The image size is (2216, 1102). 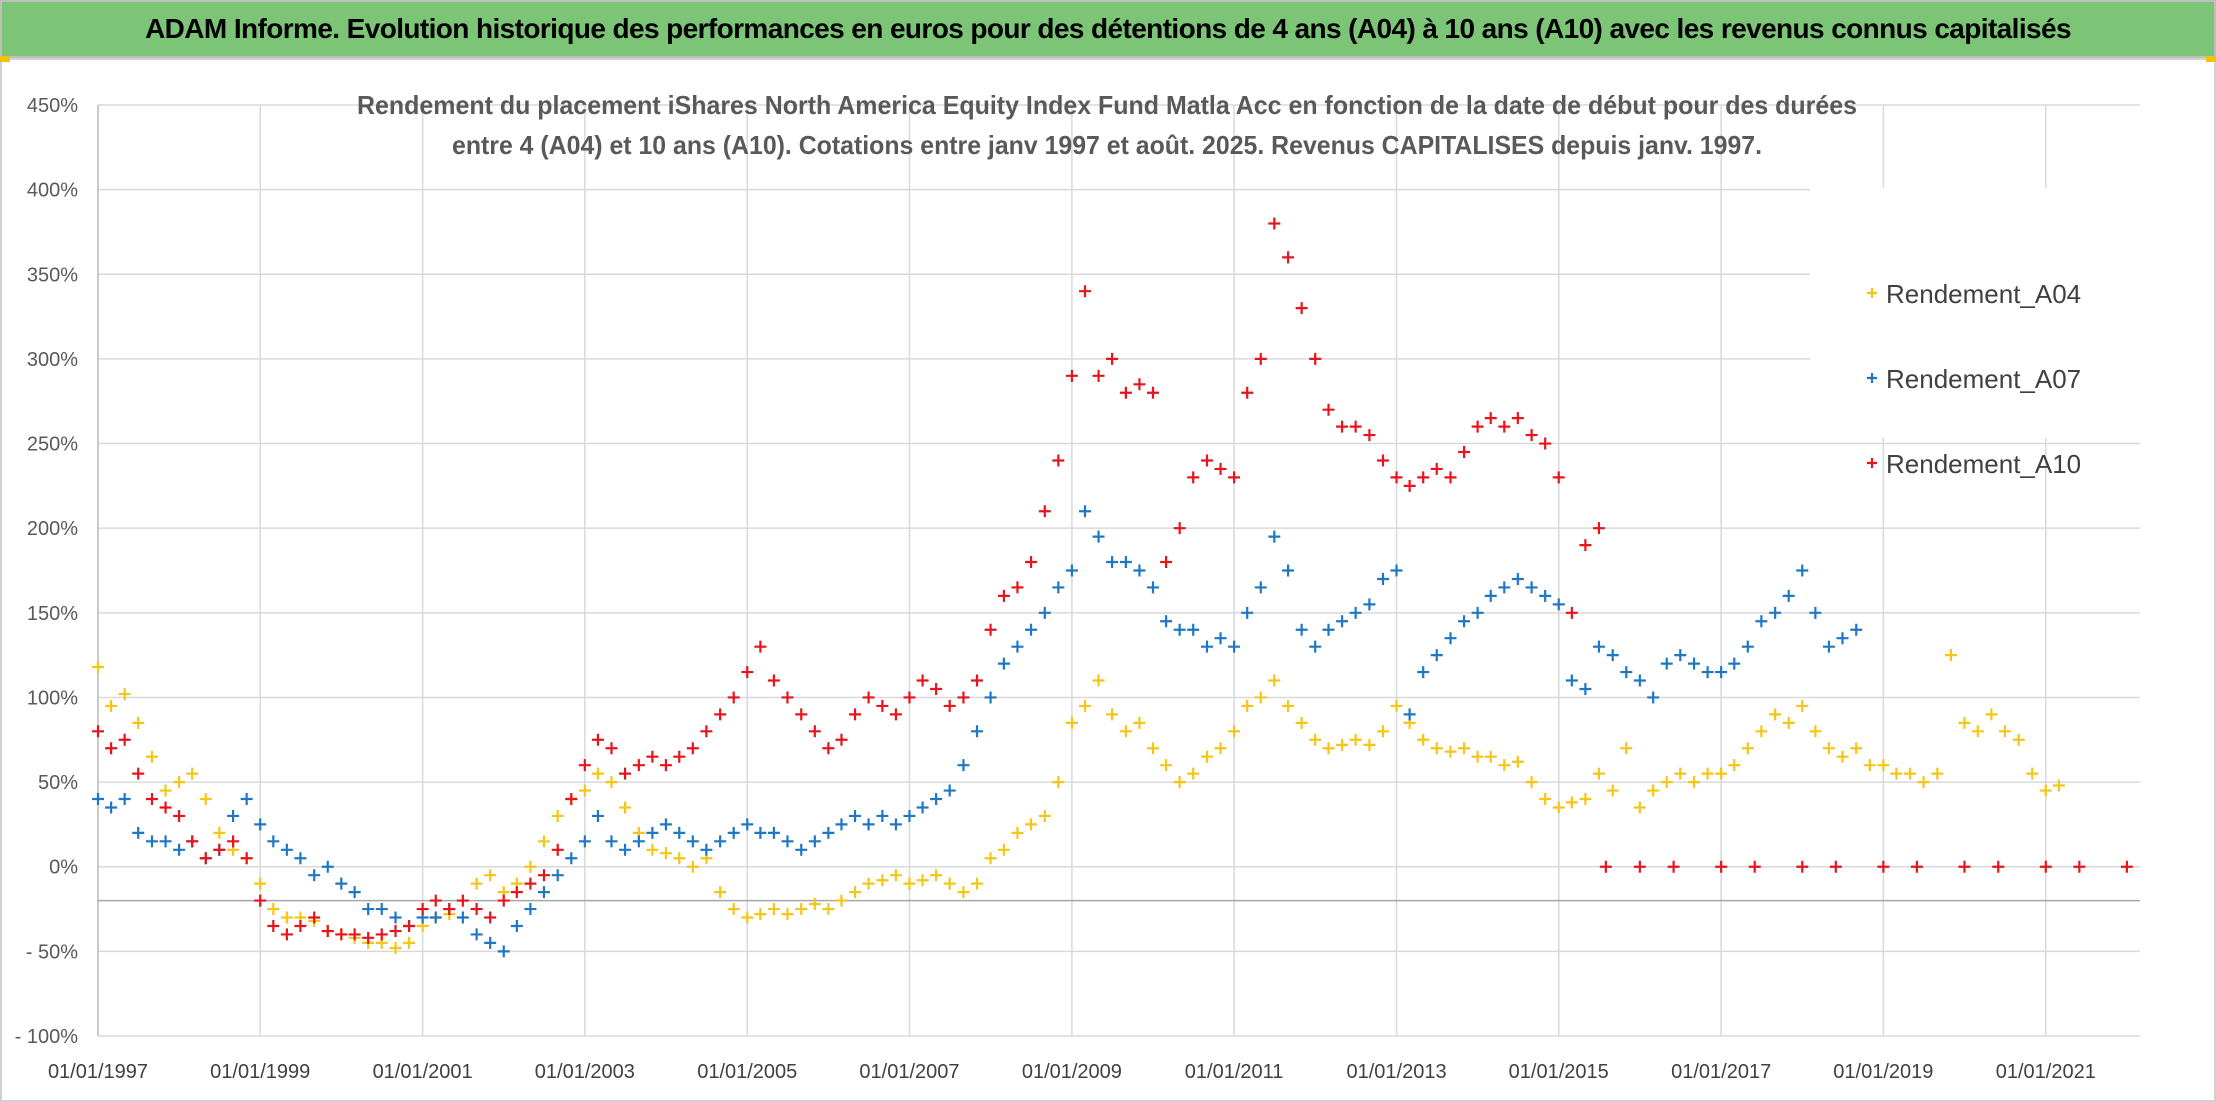 What do you see at coordinates (909, 1072) in the screenshot?
I see `x-tick-label: 01/01/2007` at bounding box center [909, 1072].